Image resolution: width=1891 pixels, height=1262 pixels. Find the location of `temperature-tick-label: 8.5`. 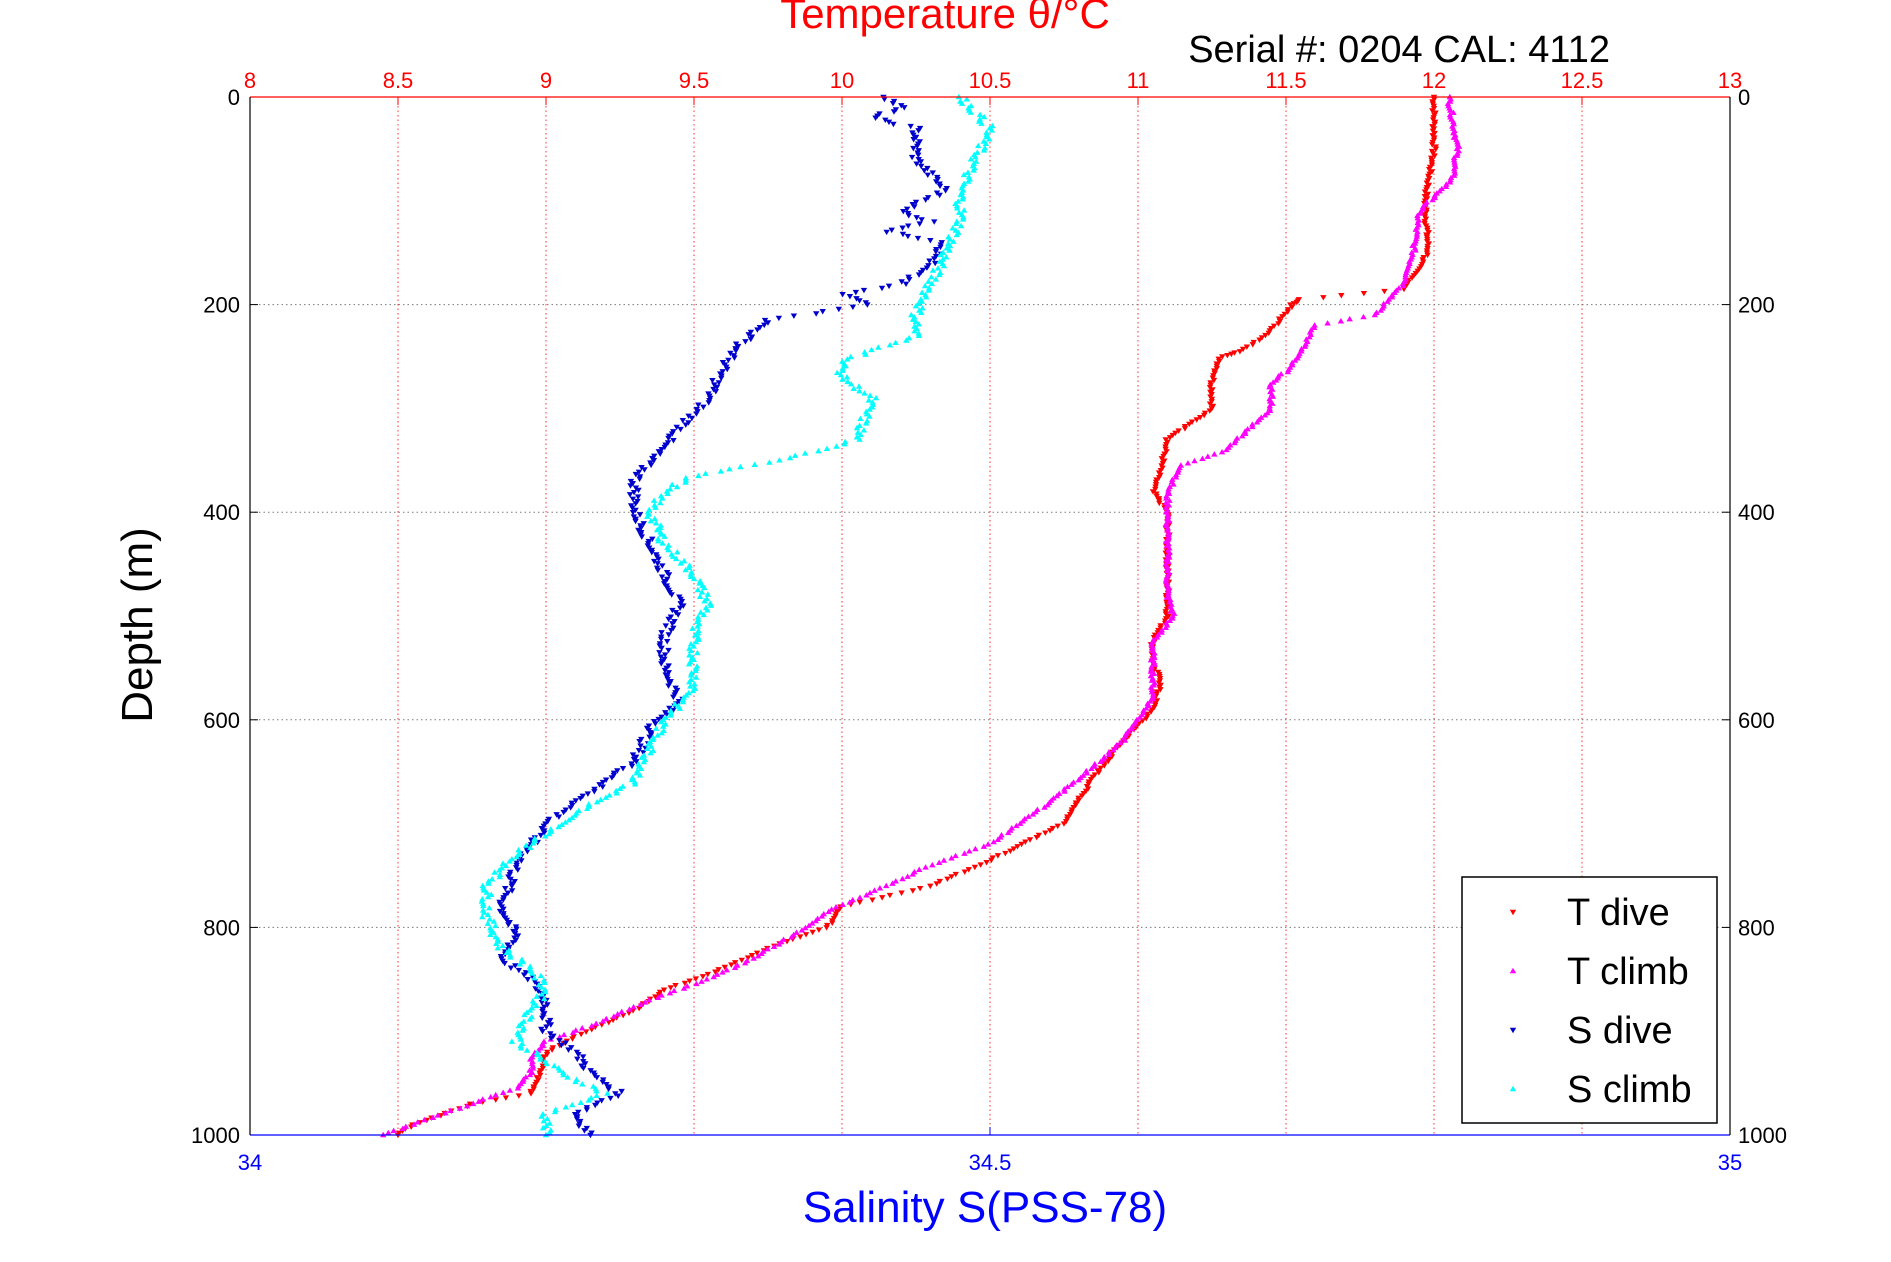

temperature-tick-label: 8.5 is located at coordinates (398, 80).